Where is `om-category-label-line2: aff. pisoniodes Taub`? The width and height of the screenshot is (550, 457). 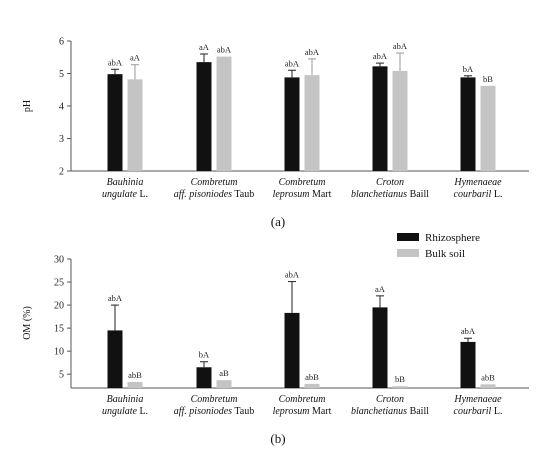 om-category-label-line2: aff. pisoniodes Taub is located at coordinates (214, 411).